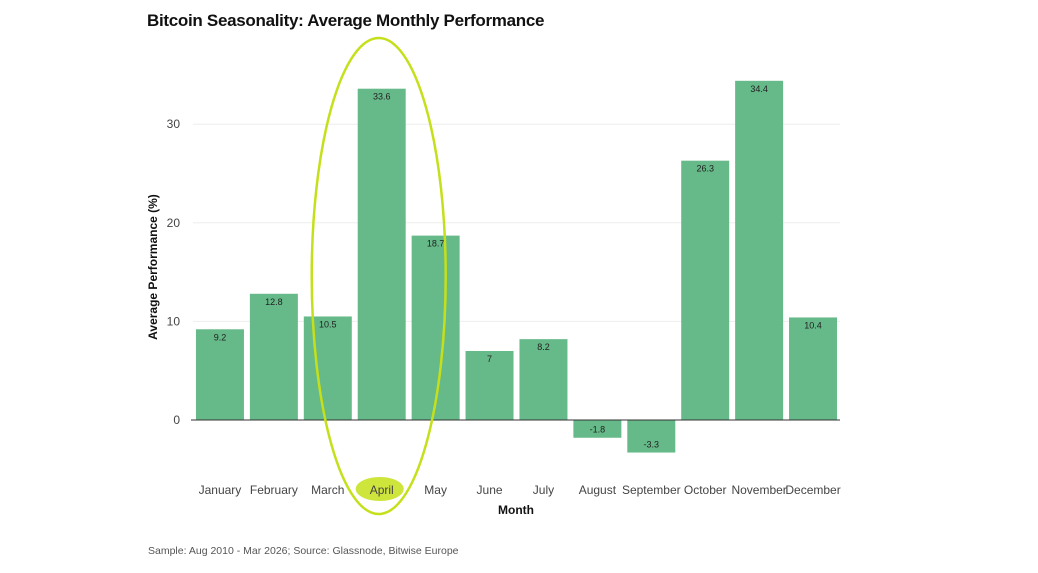  I want to click on x-tick-label: April, so click(382, 490).